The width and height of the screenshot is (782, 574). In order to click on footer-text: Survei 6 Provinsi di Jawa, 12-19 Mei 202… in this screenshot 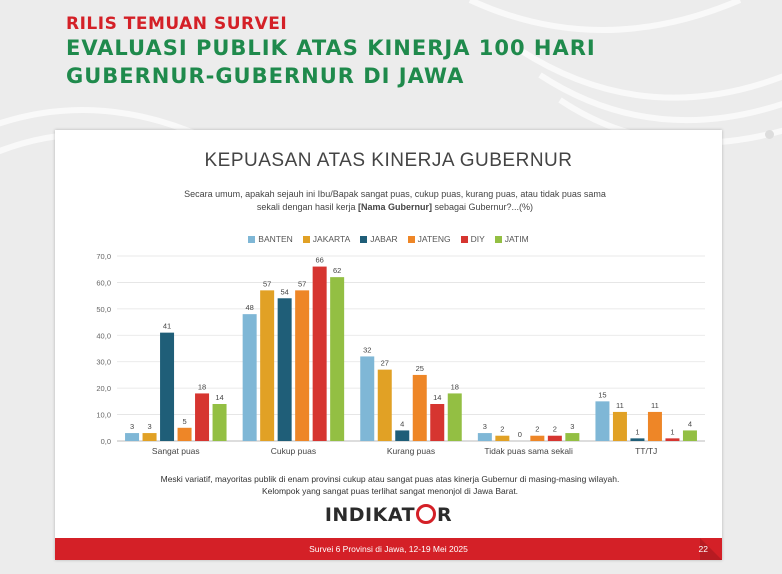, I will do `click(388, 549)`.